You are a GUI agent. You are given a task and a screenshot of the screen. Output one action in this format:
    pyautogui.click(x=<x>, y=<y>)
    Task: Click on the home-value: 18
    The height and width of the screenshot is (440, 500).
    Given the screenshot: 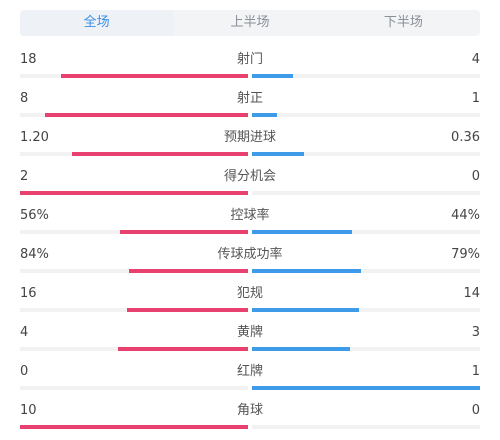 What is the action you would take?
    pyautogui.click(x=28, y=59)
    